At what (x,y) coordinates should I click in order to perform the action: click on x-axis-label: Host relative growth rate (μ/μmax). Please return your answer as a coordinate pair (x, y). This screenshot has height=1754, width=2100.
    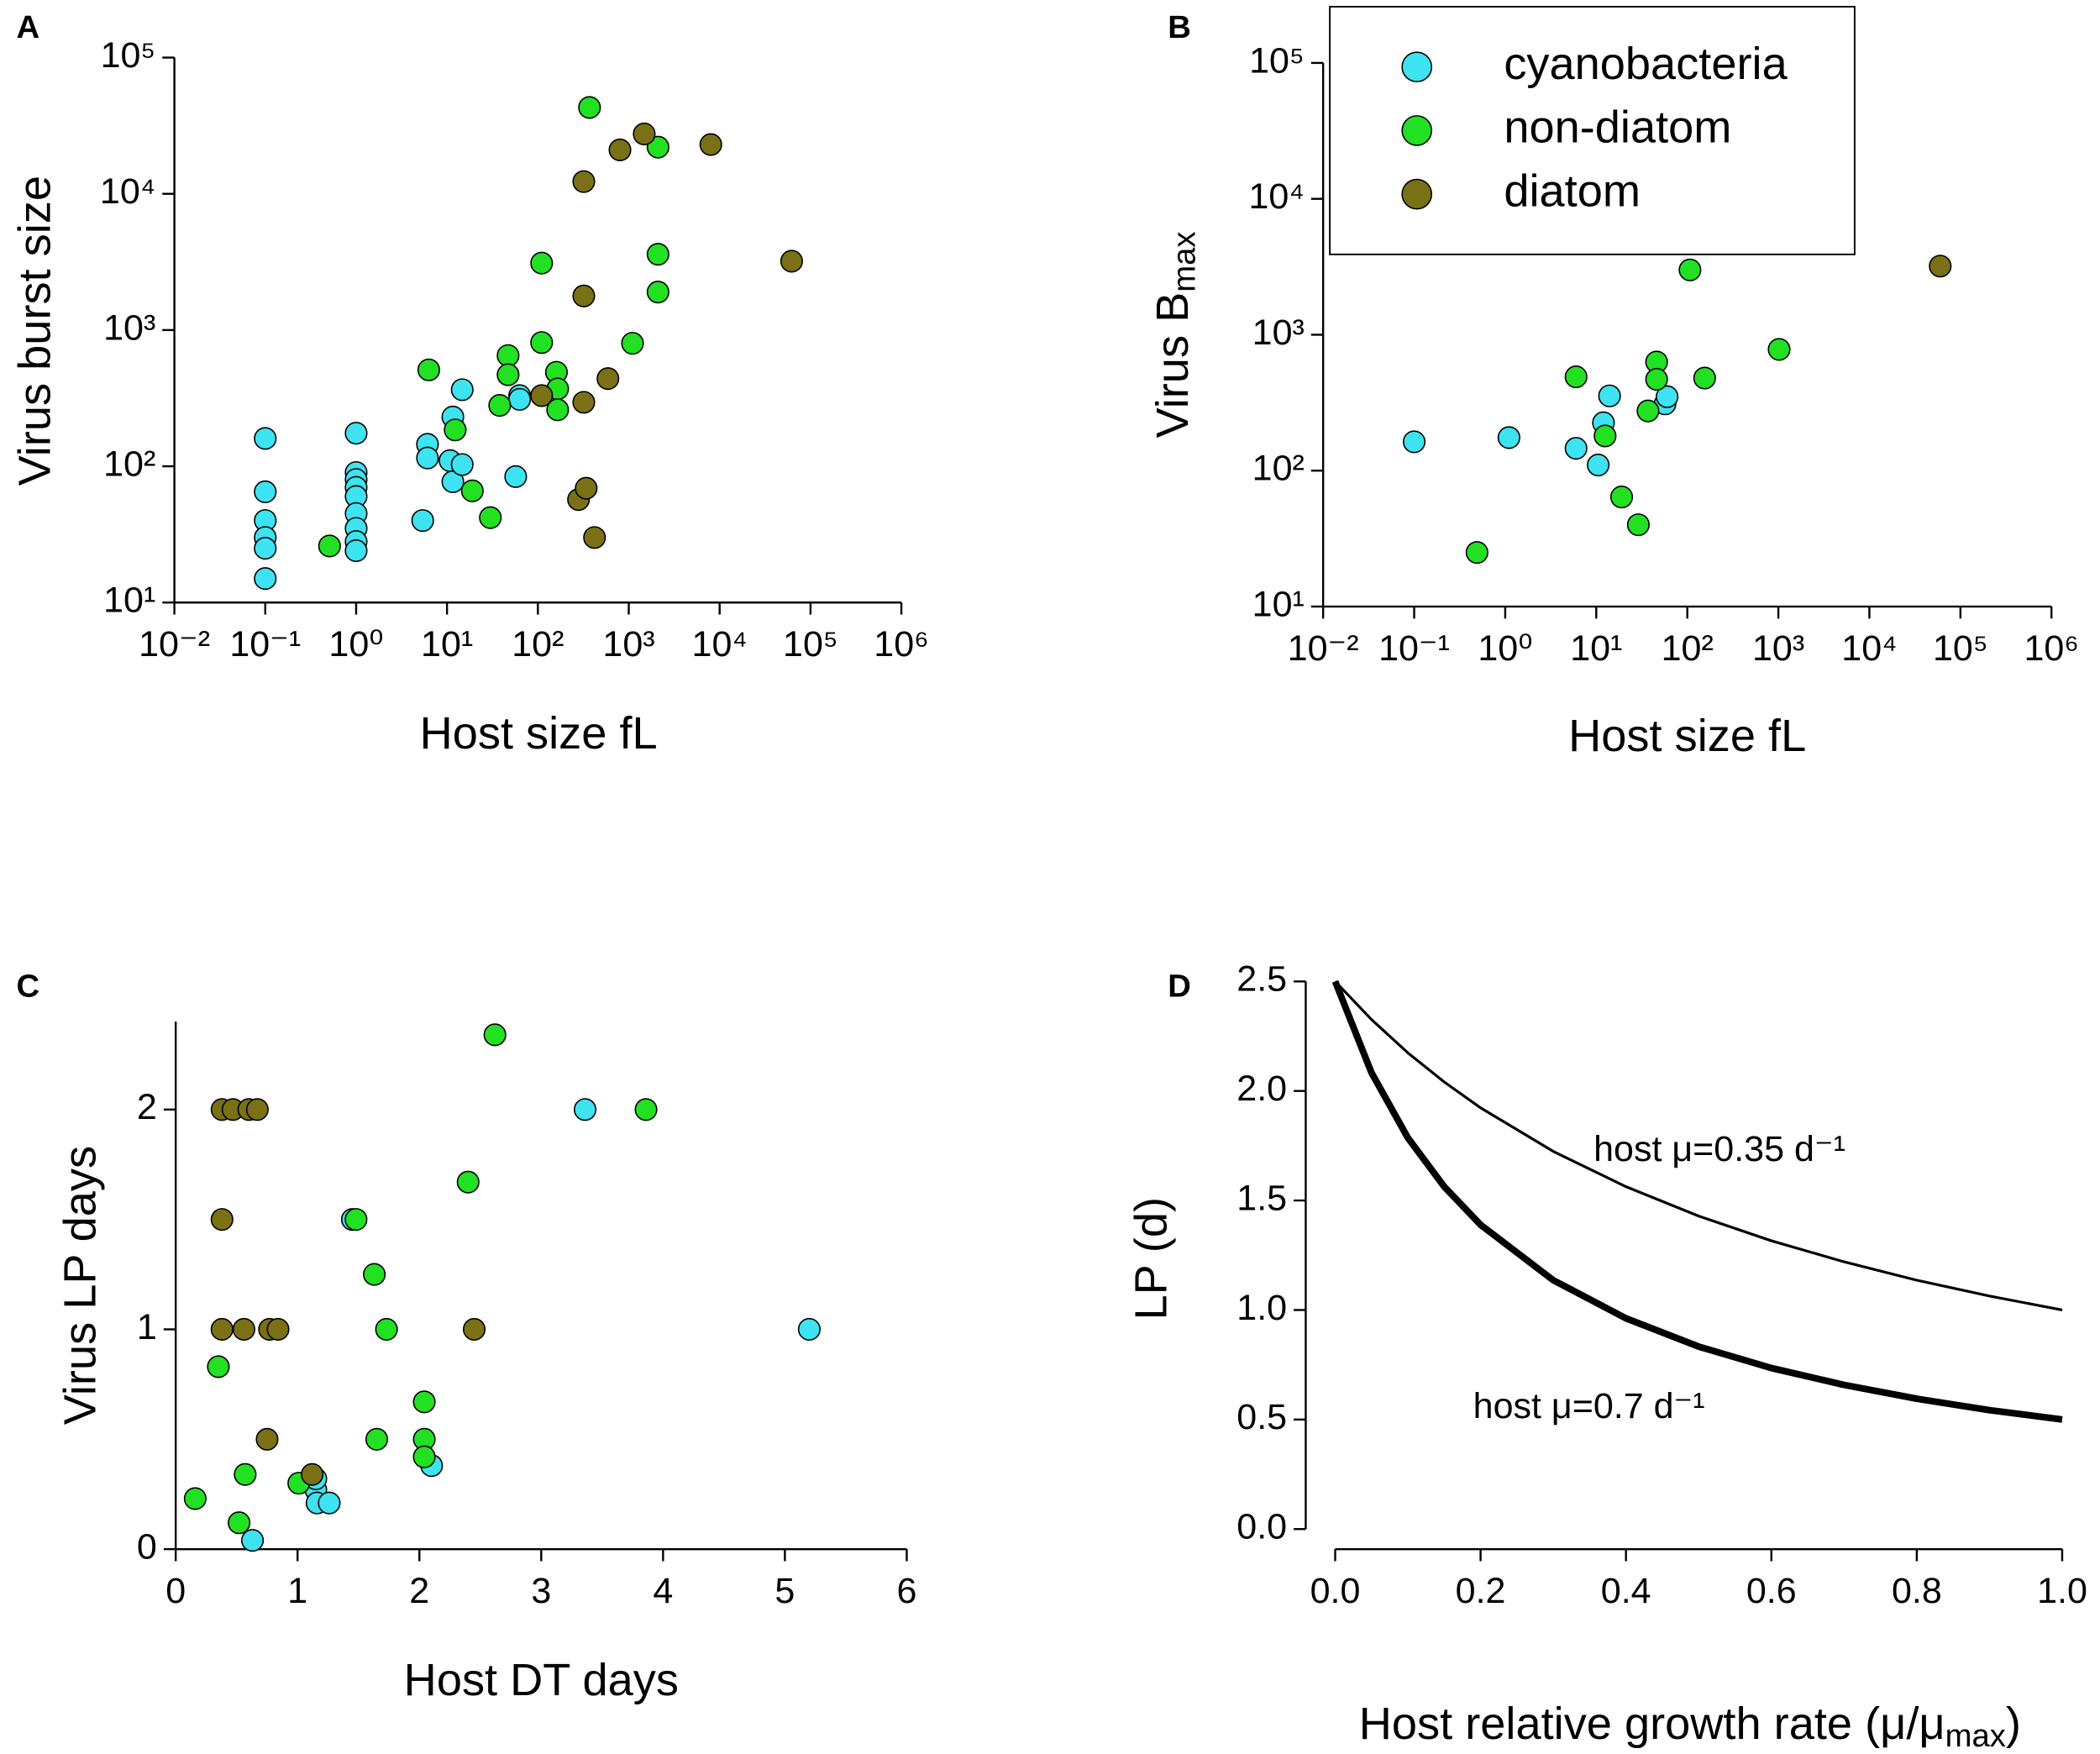
    Looking at the image, I should click on (1690, 1726).